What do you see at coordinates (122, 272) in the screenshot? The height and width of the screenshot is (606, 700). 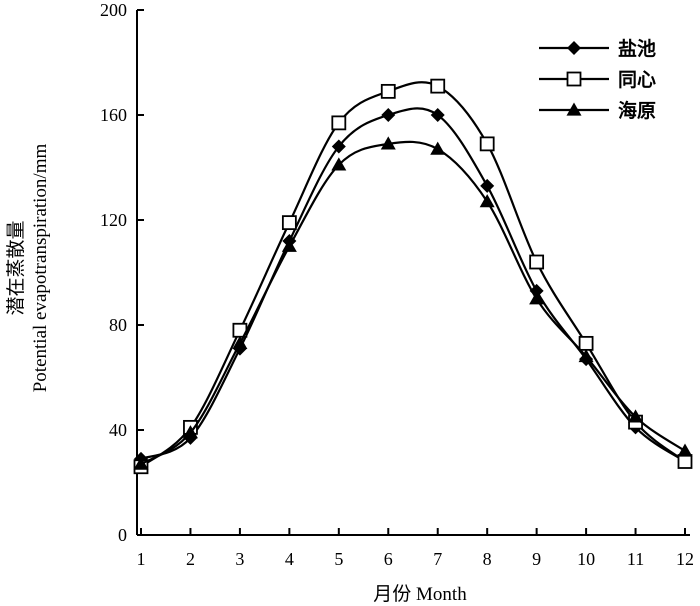 I see `y-ticks: 0 40 80 120 160 200` at bounding box center [122, 272].